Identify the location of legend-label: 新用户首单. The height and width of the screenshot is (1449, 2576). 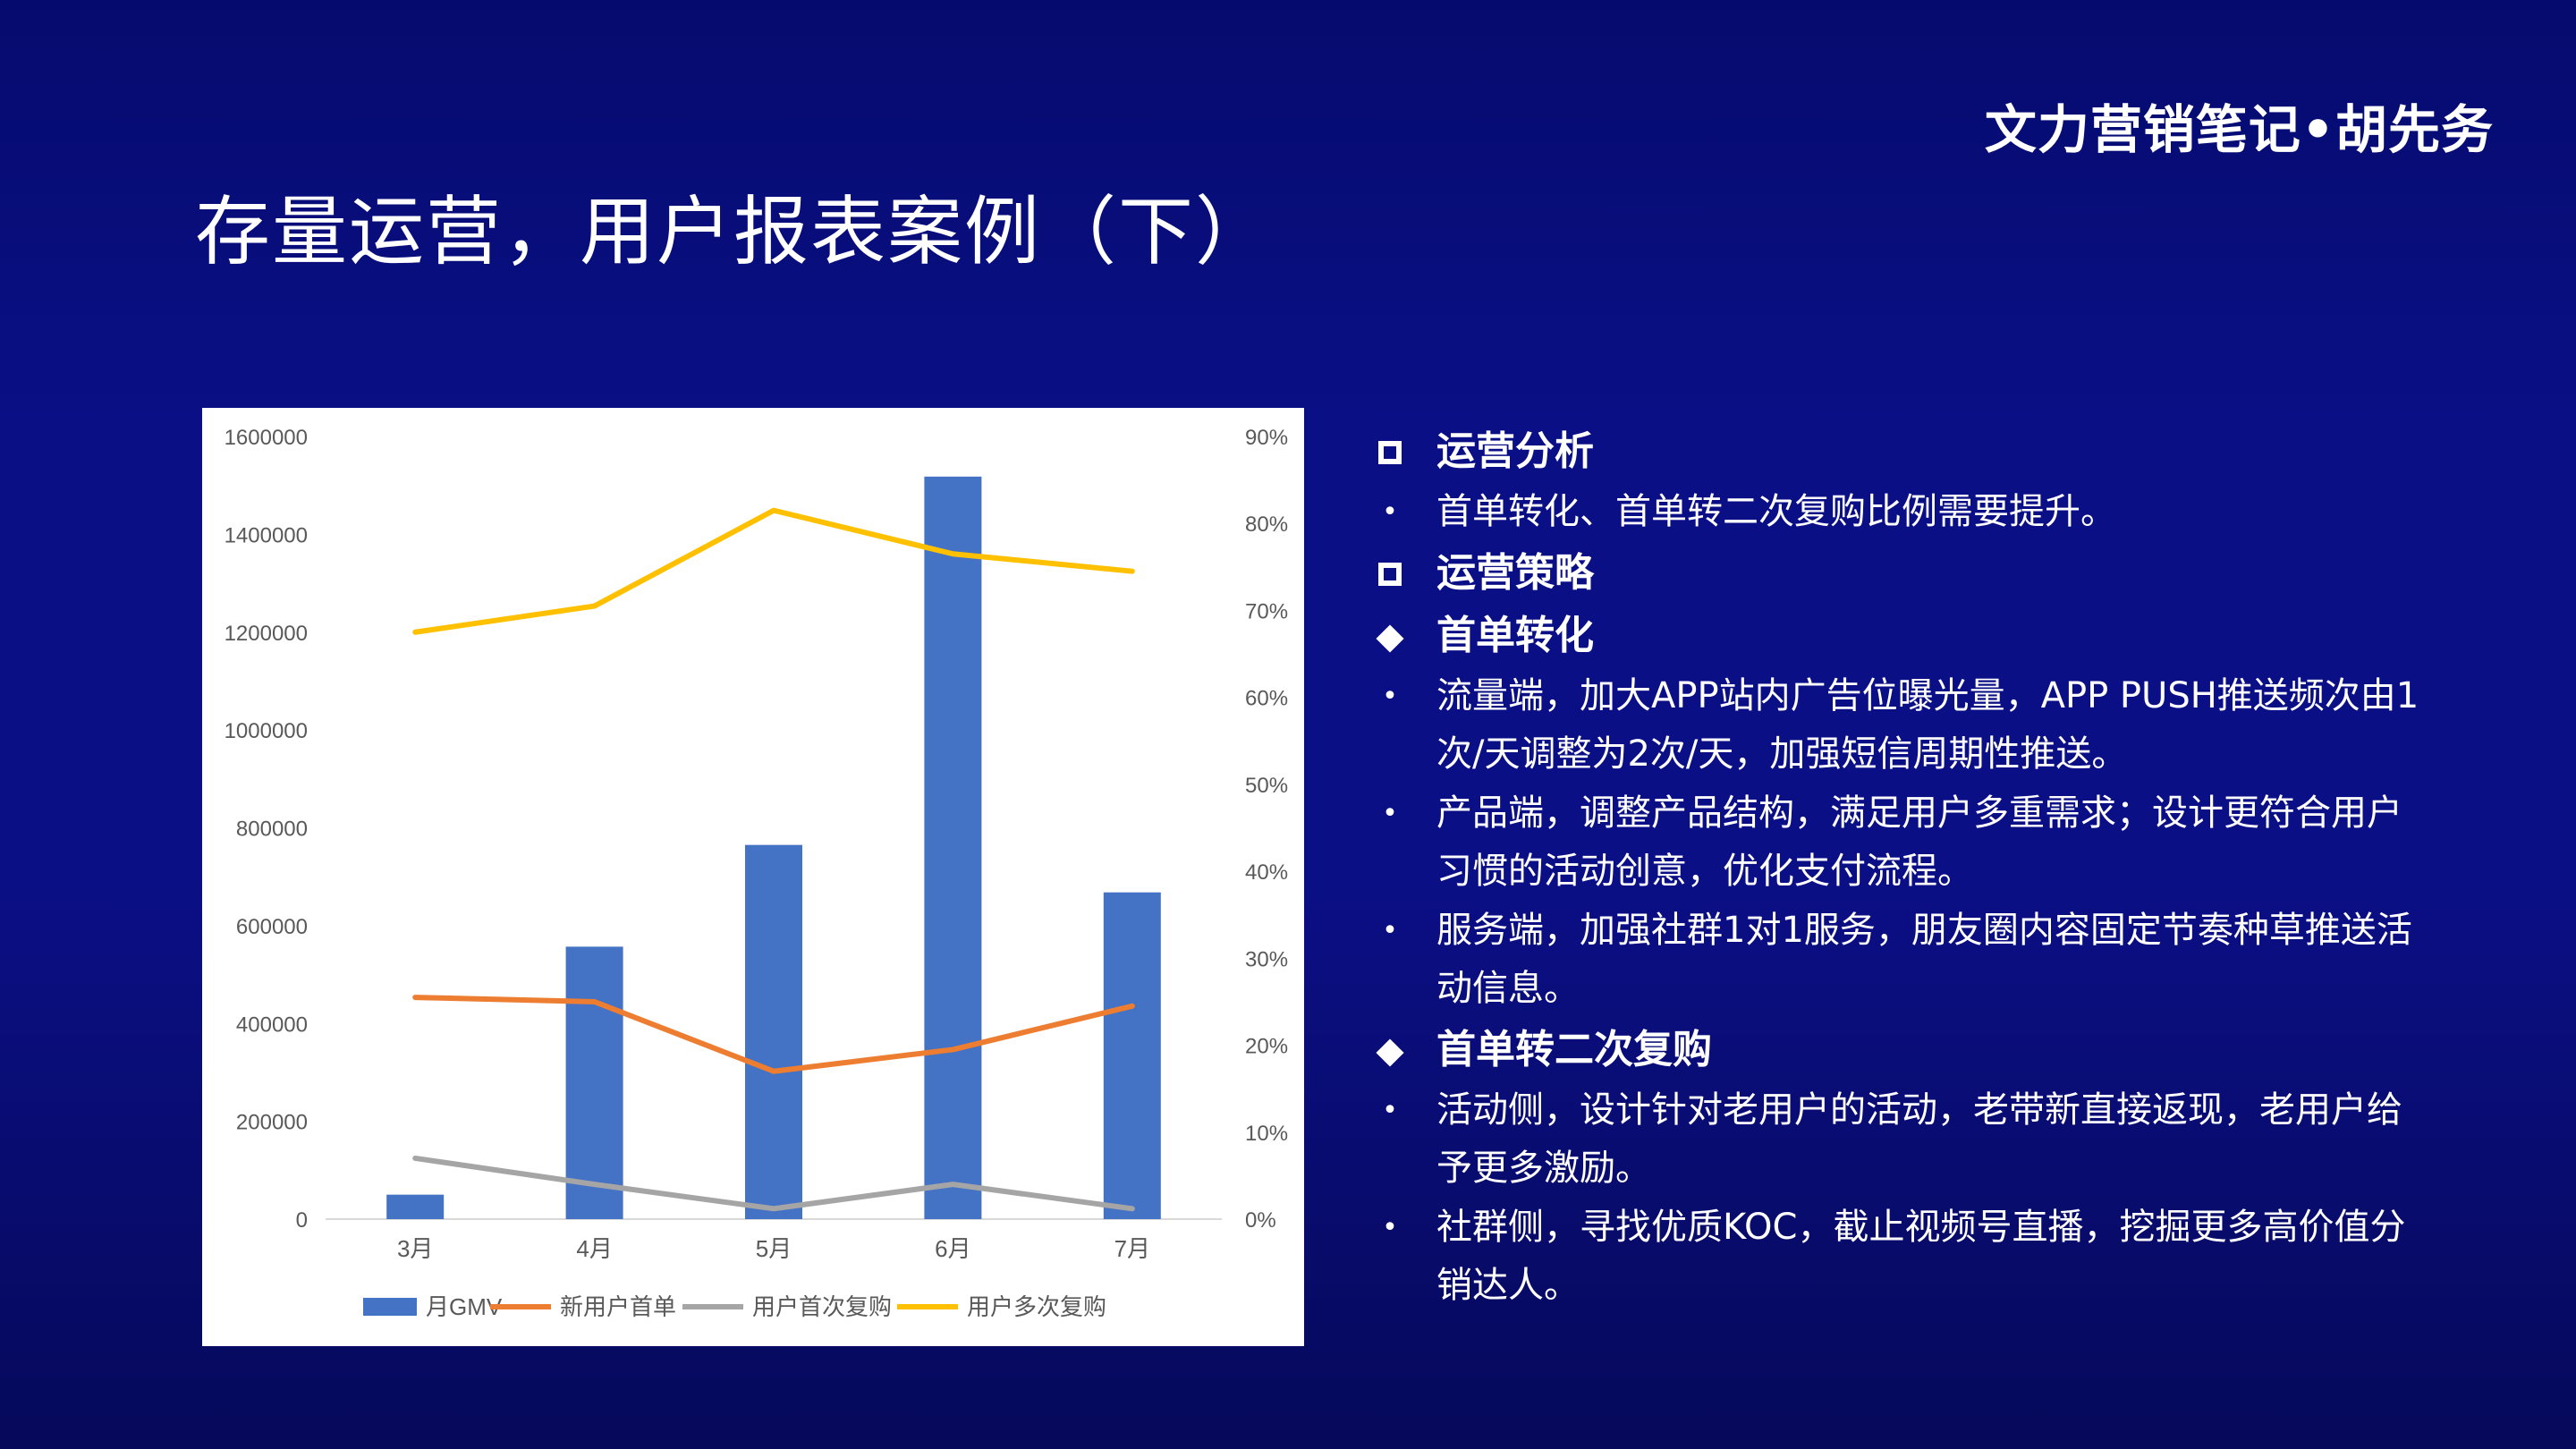
(618, 1306).